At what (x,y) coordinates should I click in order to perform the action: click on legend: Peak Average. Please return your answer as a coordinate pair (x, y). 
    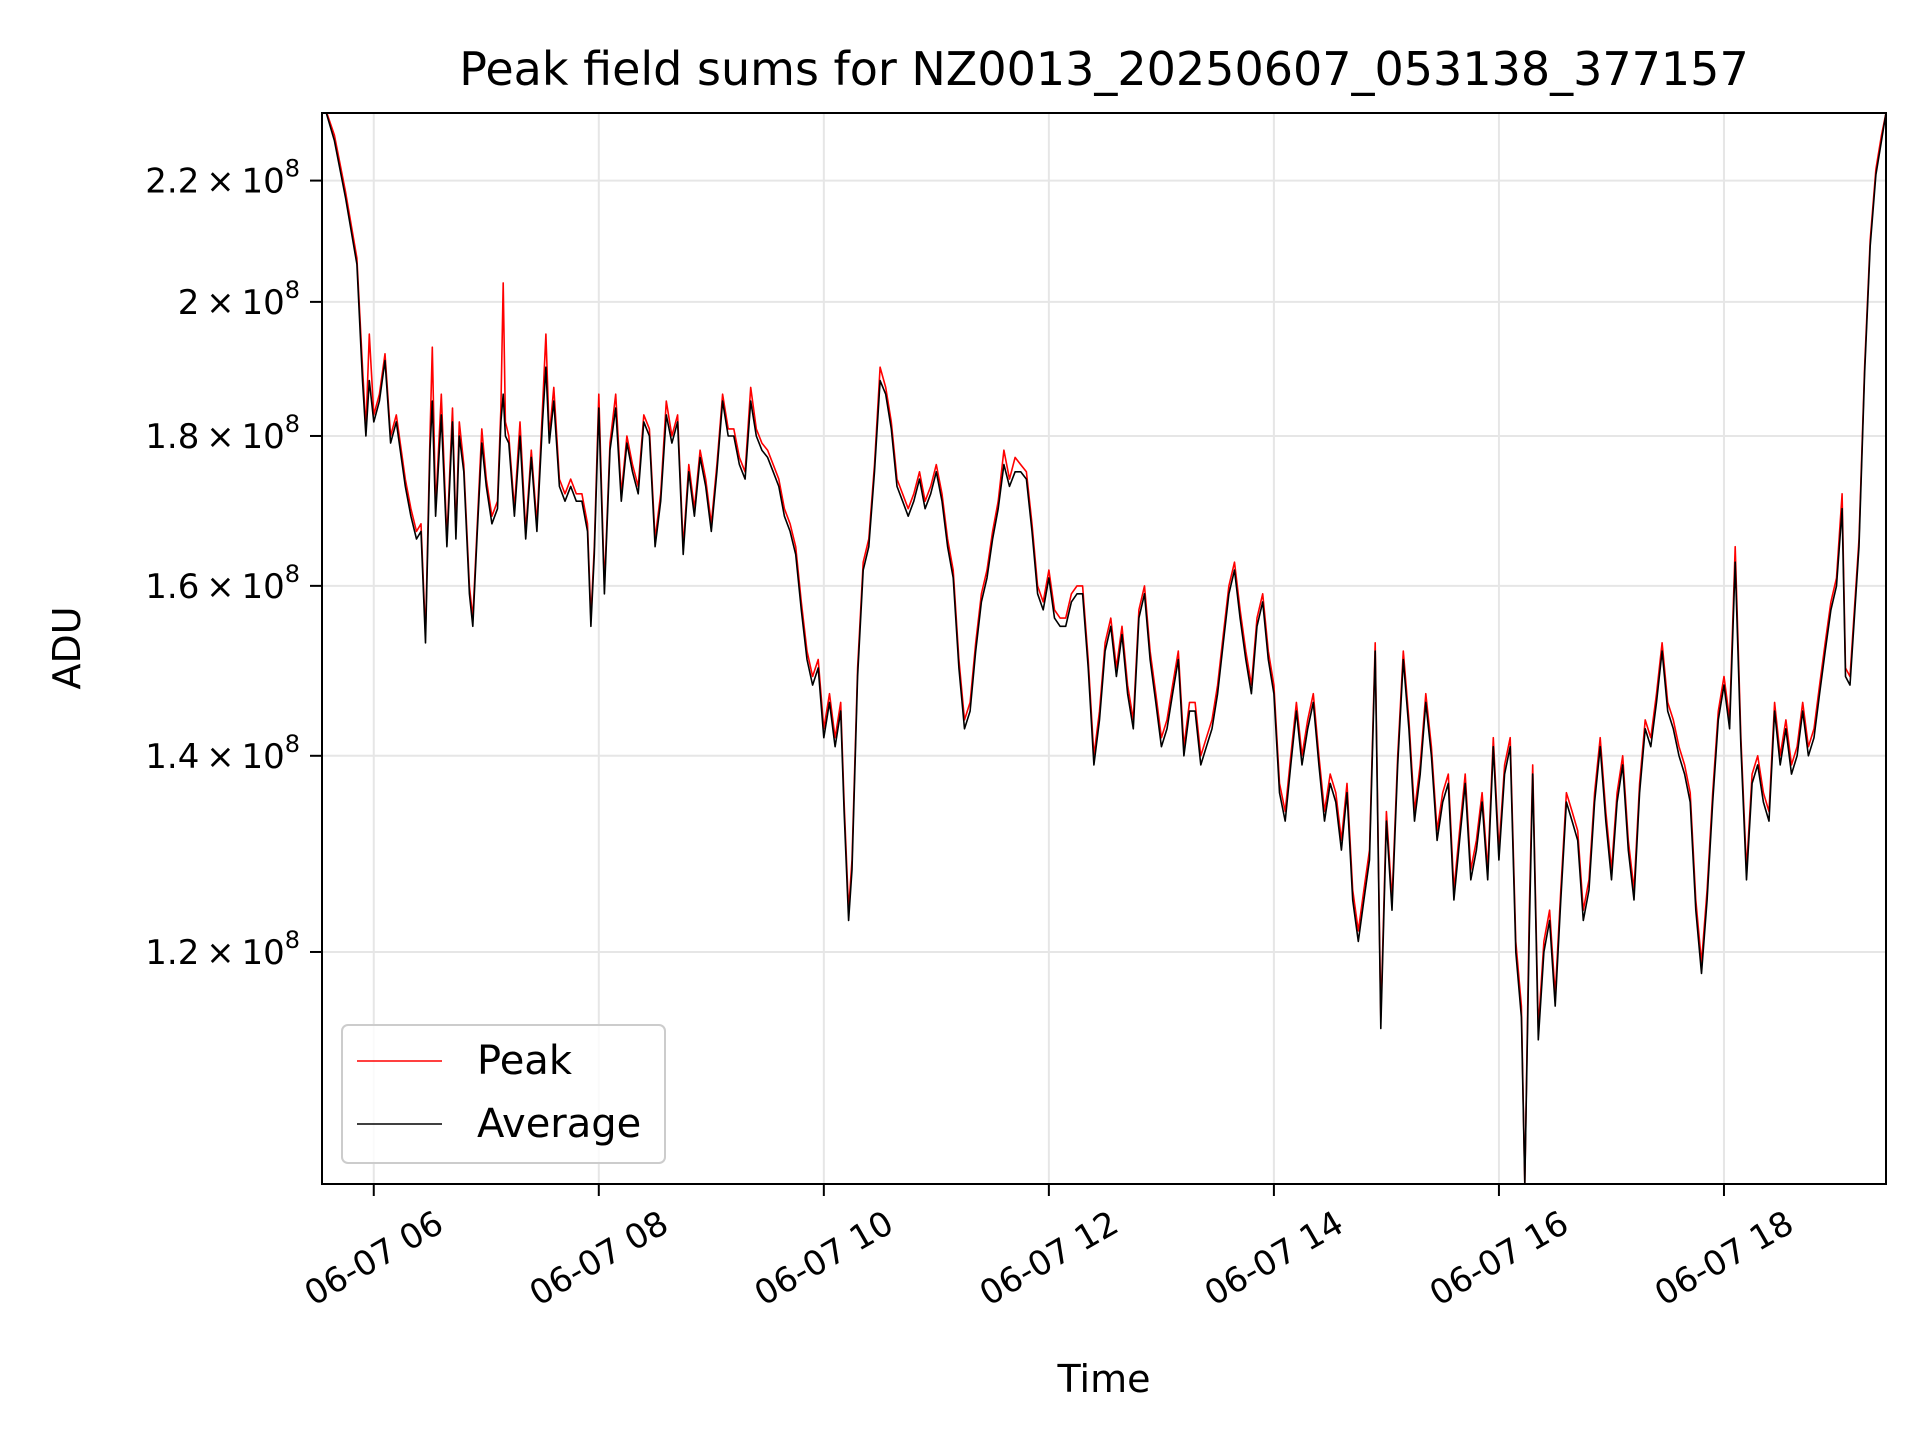
    Looking at the image, I should click on (503, 1094).